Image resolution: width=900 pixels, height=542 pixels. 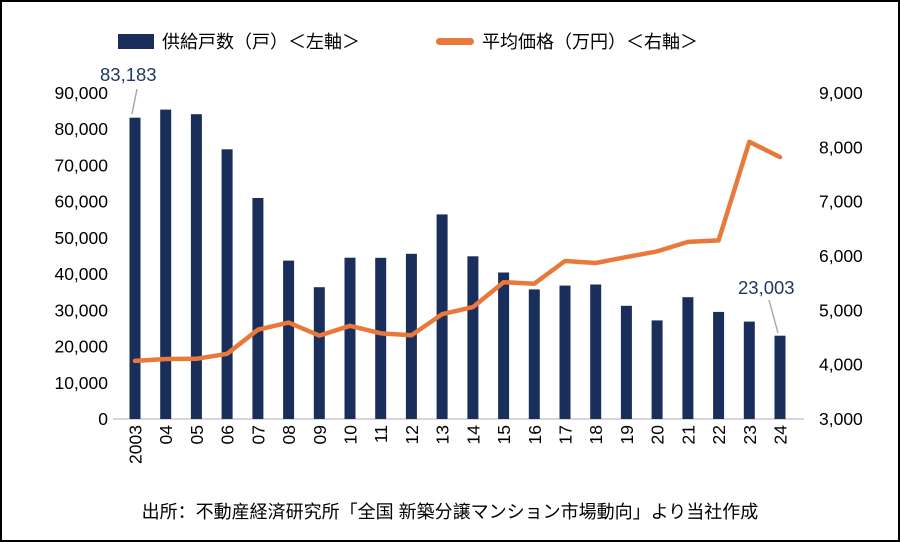 What do you see at coordinates (443, 434) in the screenshot?
I see `x-axis-label-13: 13` at bounding box center [443, 434].